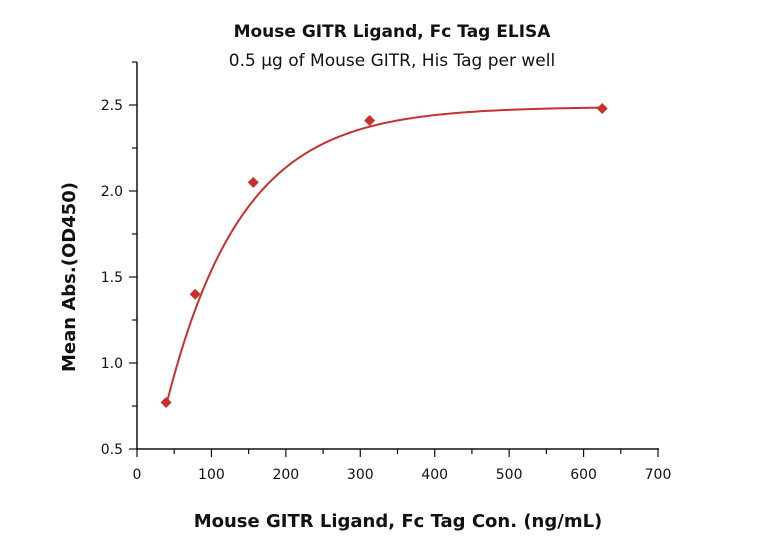 The height and width of the screenshot is (543, 768). What do you see at coordinates (112, 364) in the screenshot?
I see `y-tick-label: 1.0` at bounding box center [112, 364].